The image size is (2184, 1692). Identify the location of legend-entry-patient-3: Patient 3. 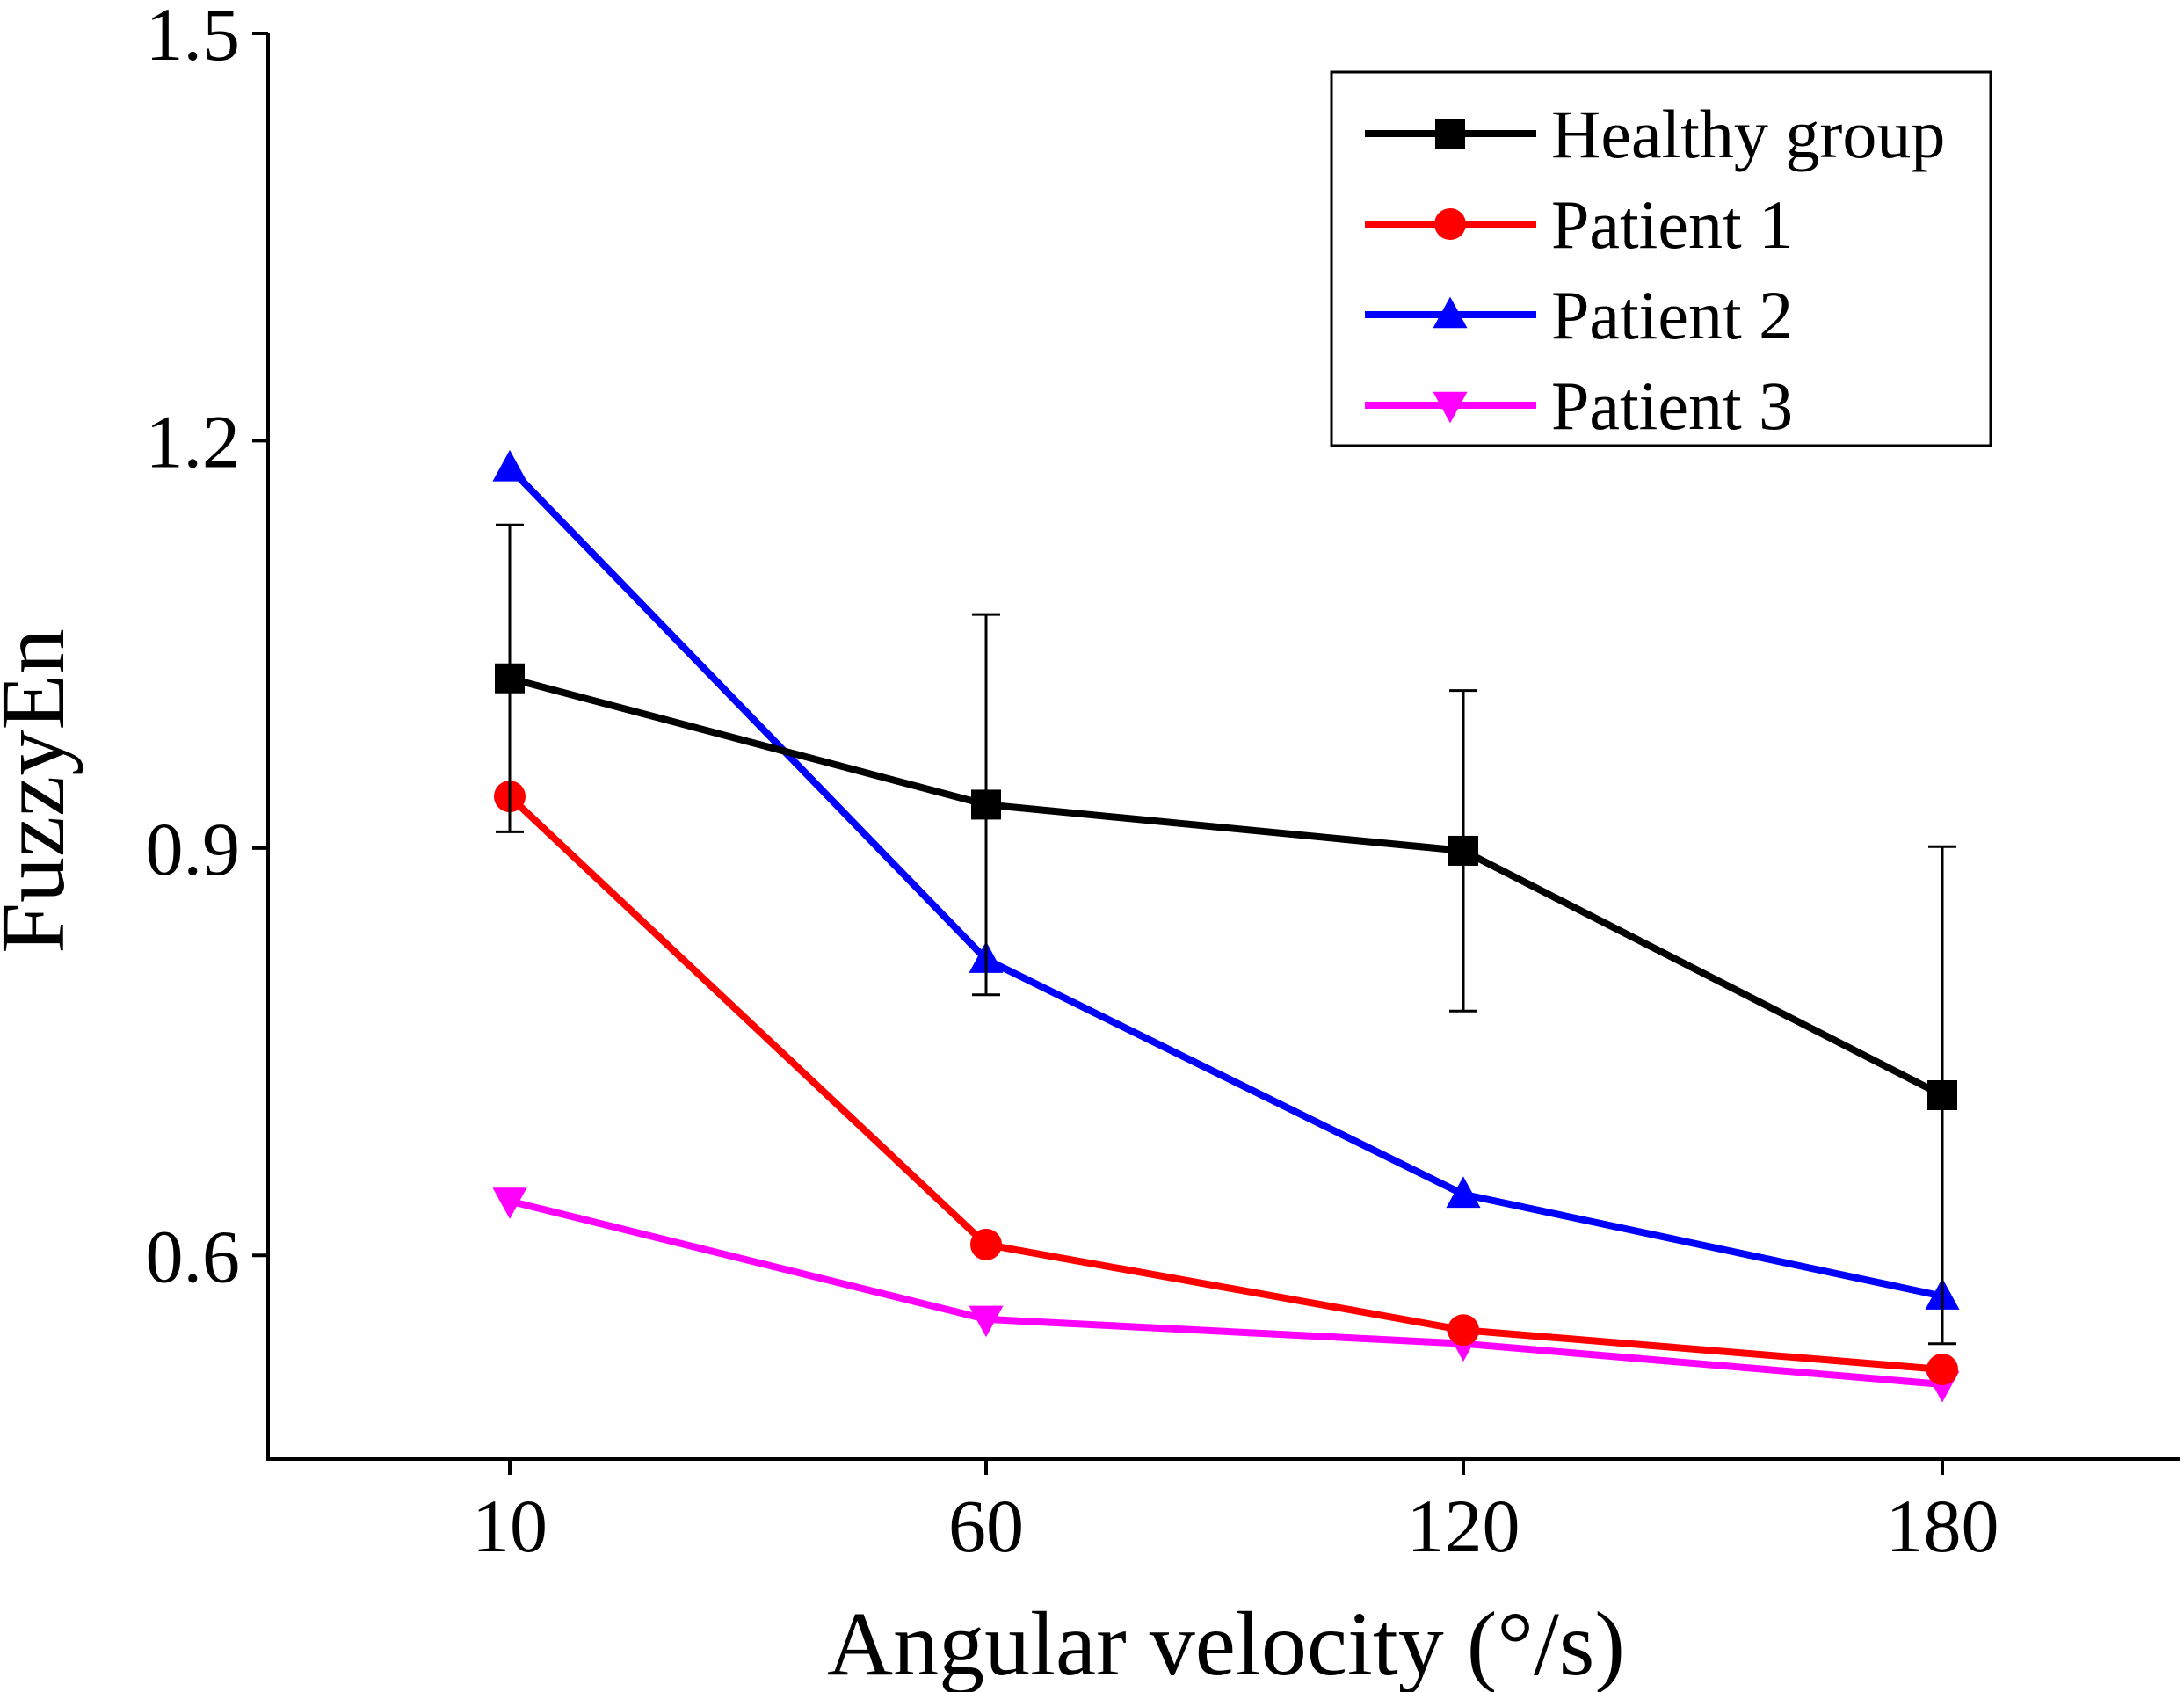
(1579, 405).